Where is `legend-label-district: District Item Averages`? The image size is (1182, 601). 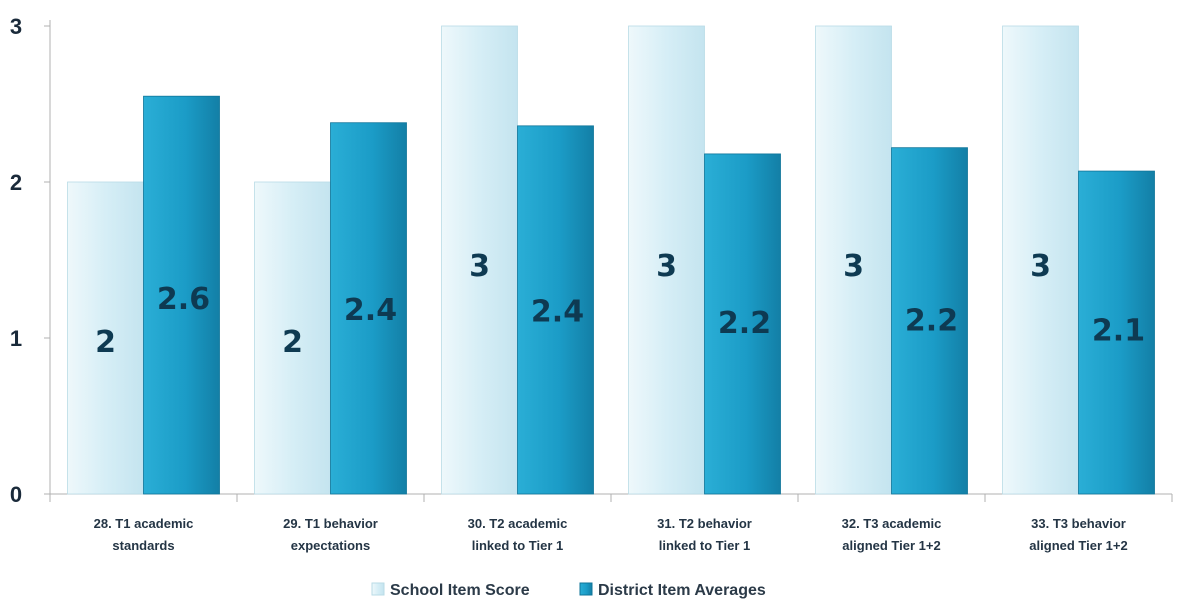 legend-label-district: District Item Averages is located at coordinates (682, 590).